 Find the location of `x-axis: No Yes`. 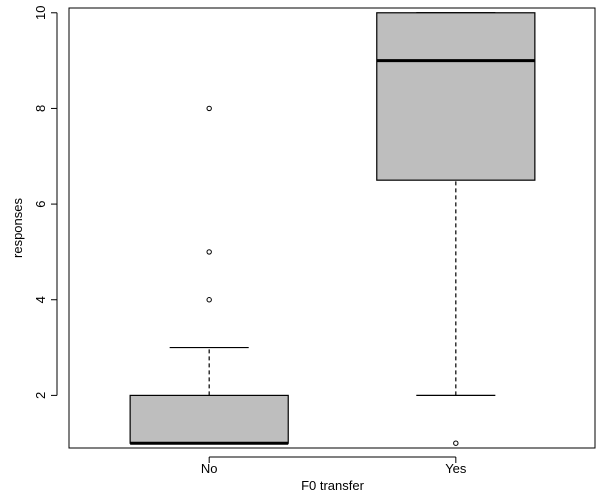

x-axis: No Yes is located at coordinates (334, 466).